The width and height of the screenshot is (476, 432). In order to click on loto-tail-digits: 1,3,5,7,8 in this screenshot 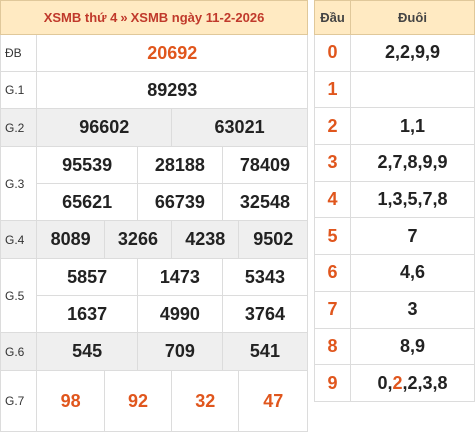, I will do `click(412, 199)`.